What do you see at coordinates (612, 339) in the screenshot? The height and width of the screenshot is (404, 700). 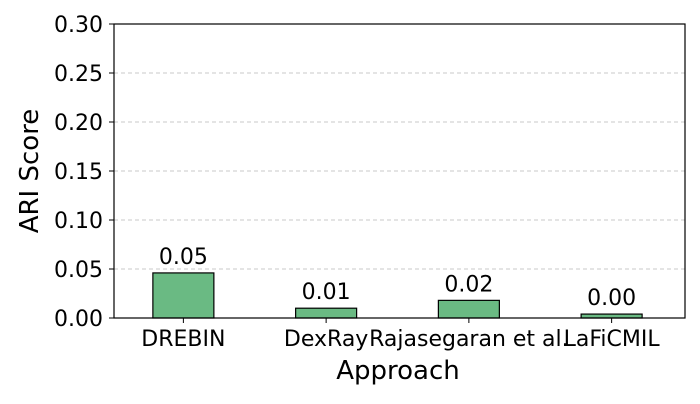 I see `x-tick-label-3: LaFiCMIL` at bounding box center [612, 339].